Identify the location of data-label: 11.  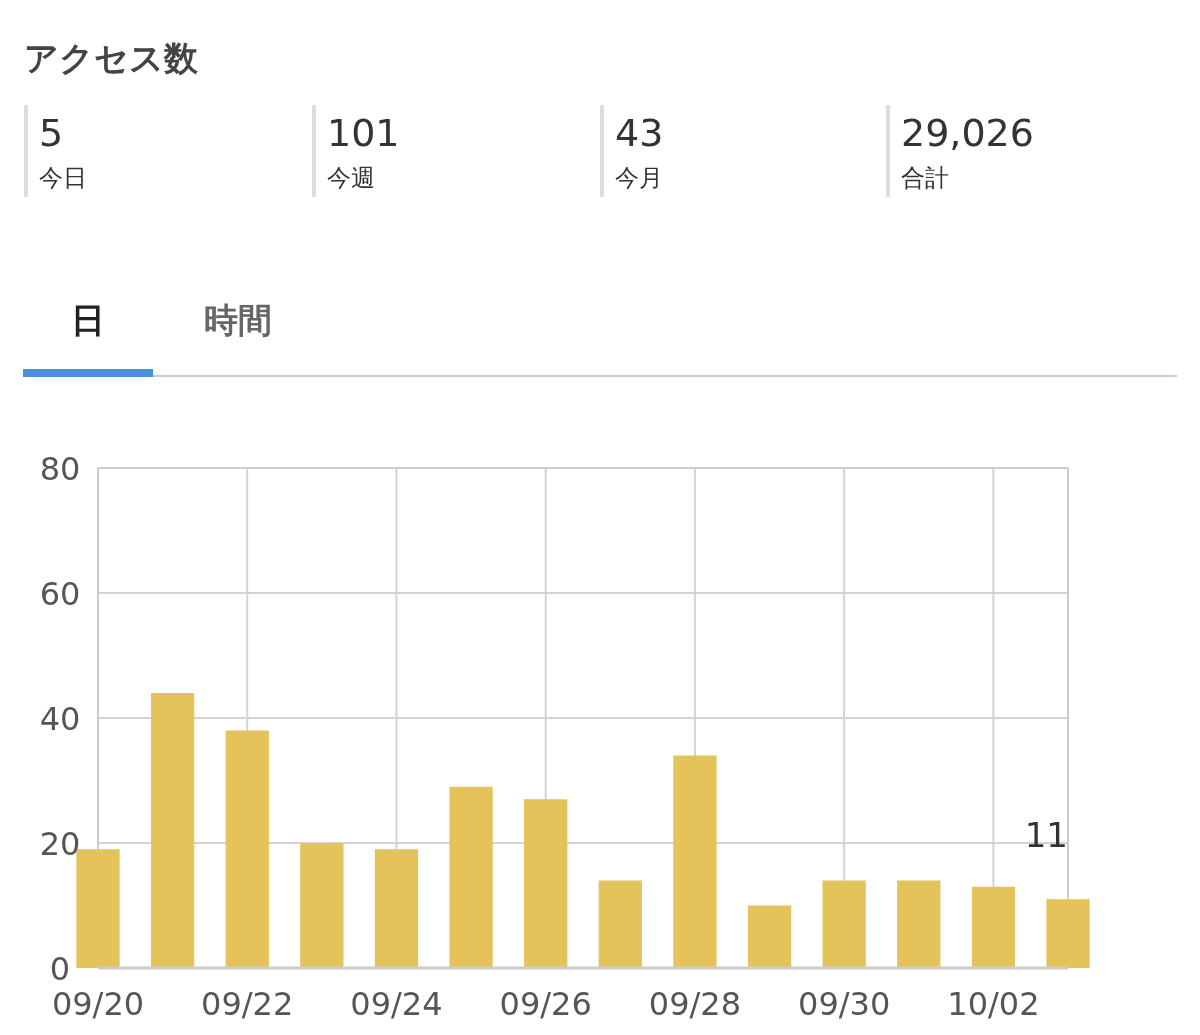
(1046, 835).